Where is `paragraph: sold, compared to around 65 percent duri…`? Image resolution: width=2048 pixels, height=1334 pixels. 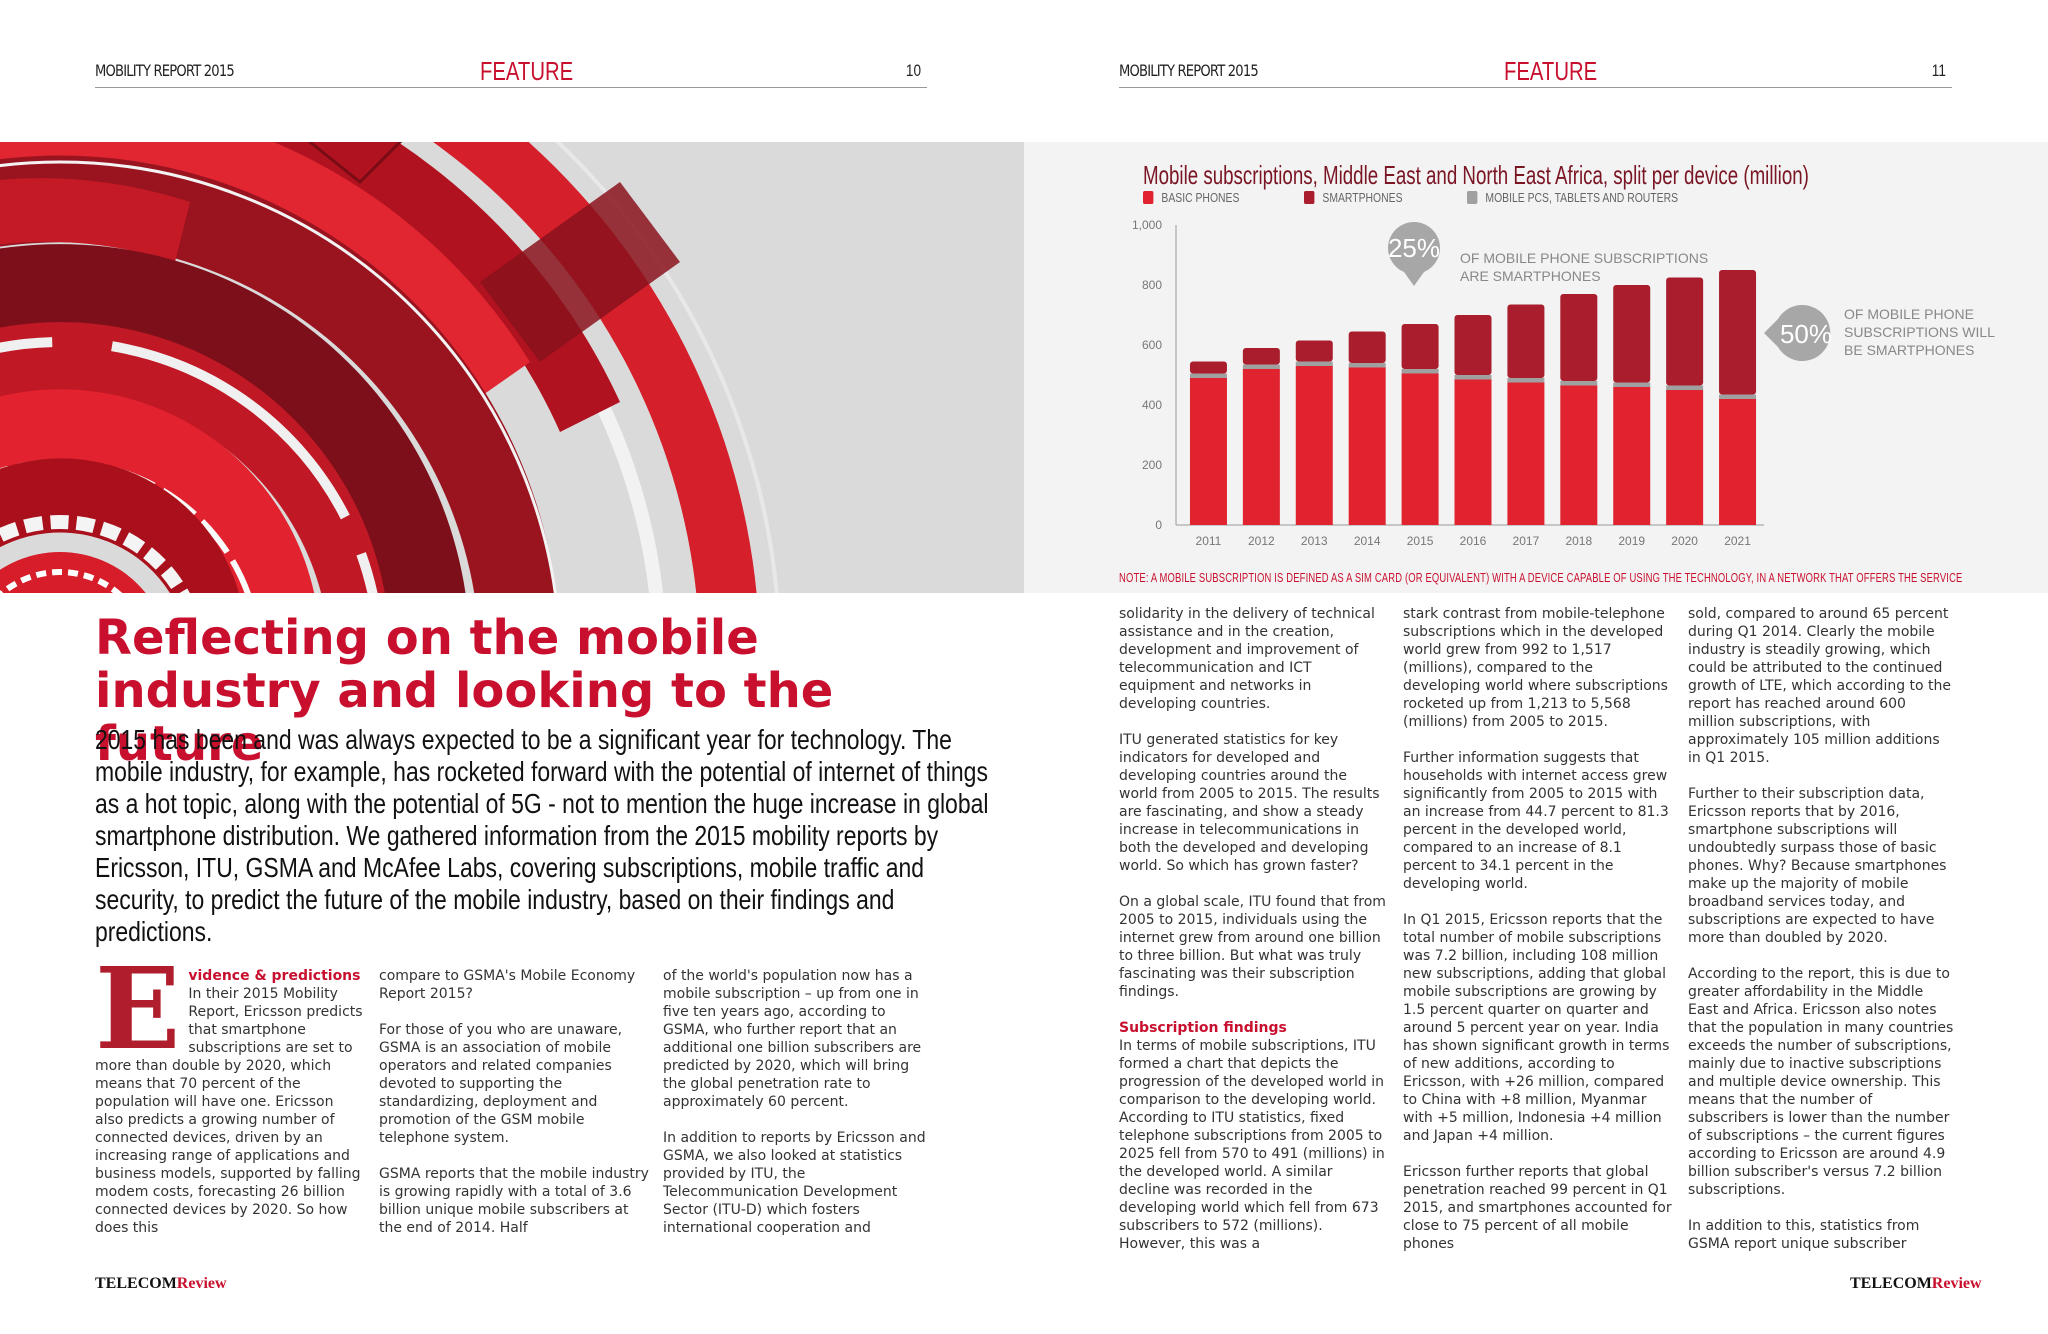 paragraph: sold, compared to around 65 percent duri… is located at coordinates (1820, 686).